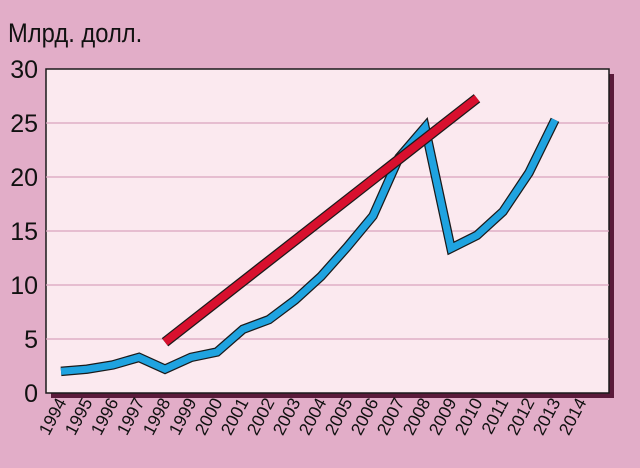  What do you see at coordinates (24, 232) in the screenshot?
I see `y-tick-label-15: 15` at bounding box center [24, 232].